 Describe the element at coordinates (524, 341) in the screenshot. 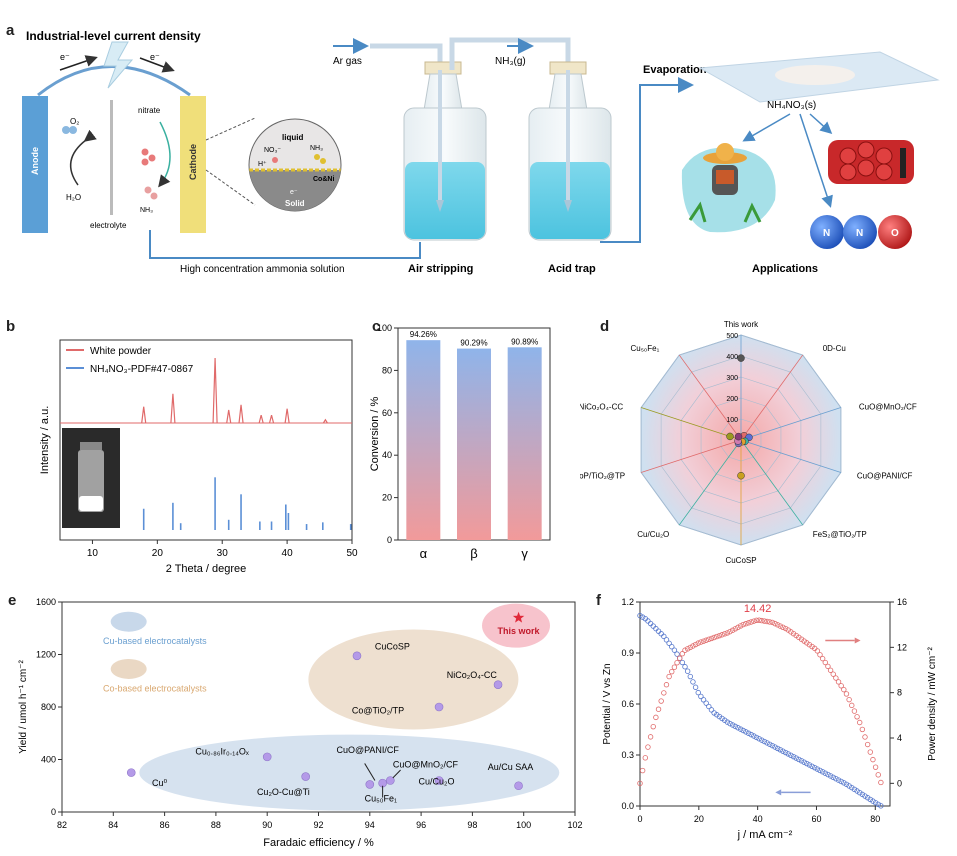

I see `bar-data-label: 90.89%` at that location.